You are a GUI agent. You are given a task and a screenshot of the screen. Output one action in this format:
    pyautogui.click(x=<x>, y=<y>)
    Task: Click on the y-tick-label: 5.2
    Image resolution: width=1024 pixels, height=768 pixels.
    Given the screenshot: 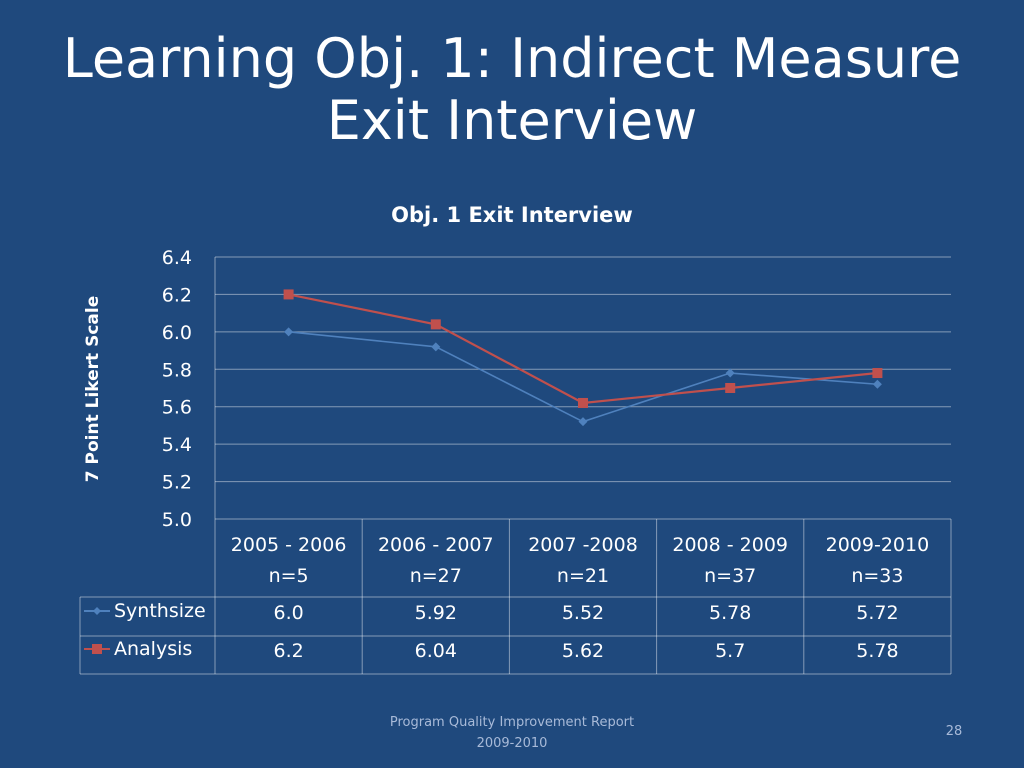 What is the action you would take?
    pyautogui.click(x=177, y=483)
    